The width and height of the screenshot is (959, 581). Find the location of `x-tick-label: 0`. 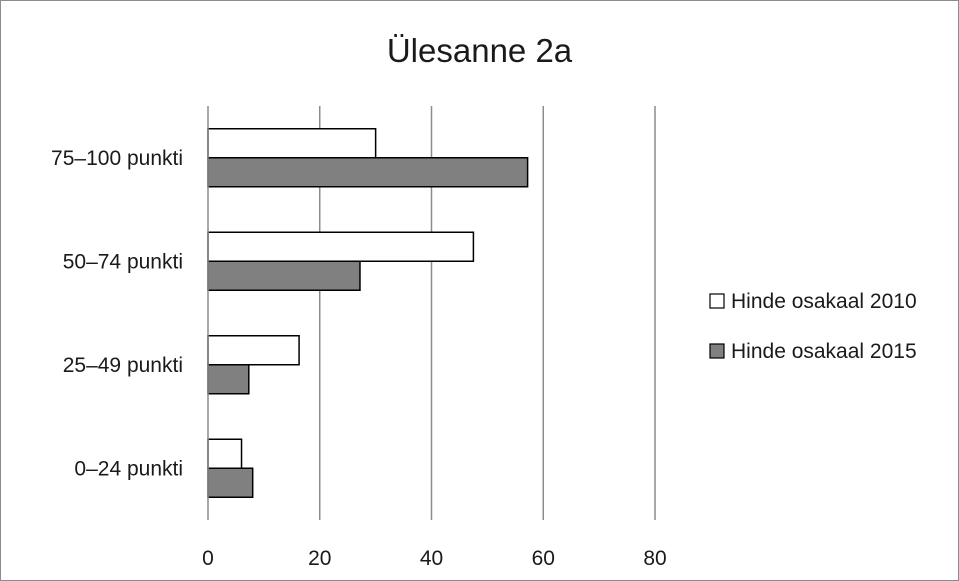

x-tick-label: 0 is located at coordinates (208, 558).